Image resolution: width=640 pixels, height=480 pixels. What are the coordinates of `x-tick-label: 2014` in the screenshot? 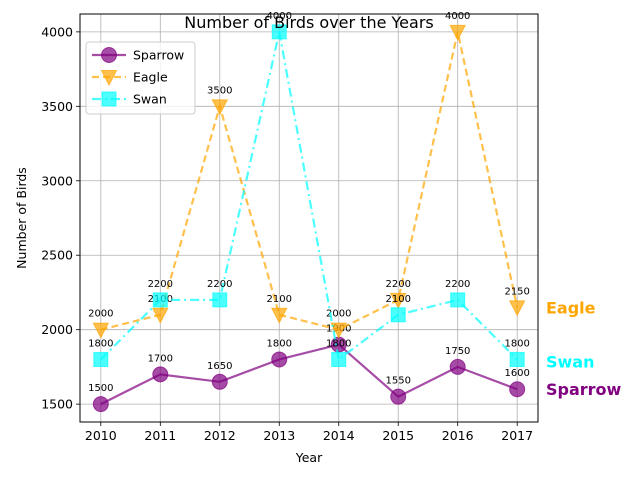 It's located at (339, 435).